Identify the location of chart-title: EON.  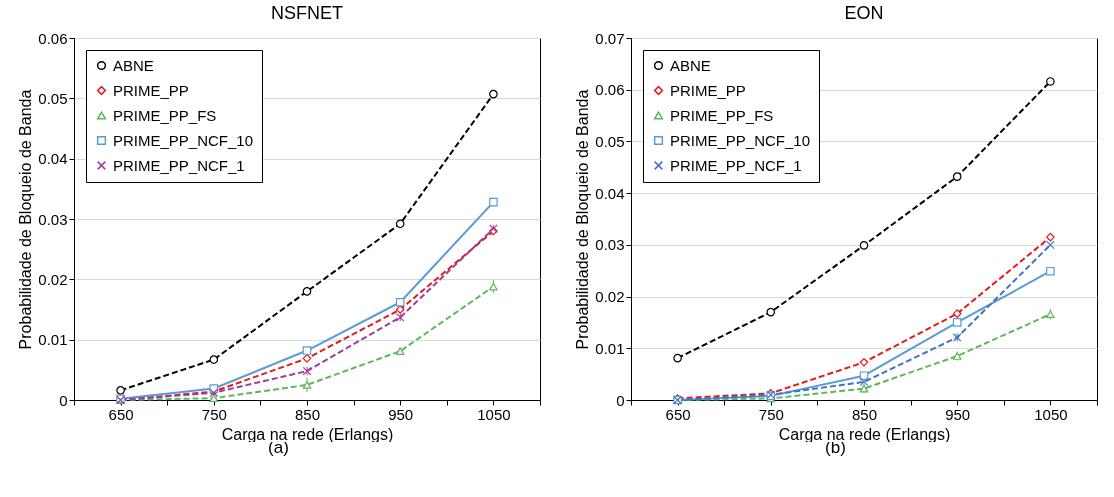
(863, 13).